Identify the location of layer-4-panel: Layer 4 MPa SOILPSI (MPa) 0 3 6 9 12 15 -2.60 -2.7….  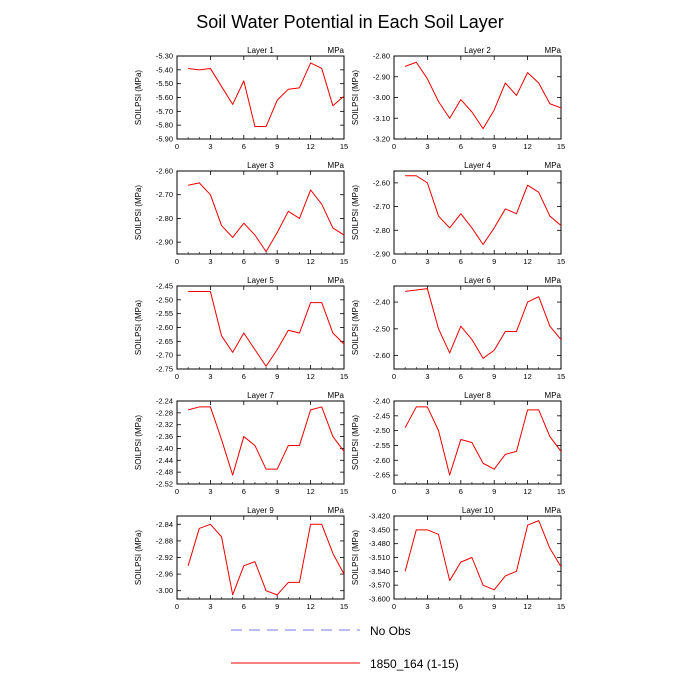
(458, 213).